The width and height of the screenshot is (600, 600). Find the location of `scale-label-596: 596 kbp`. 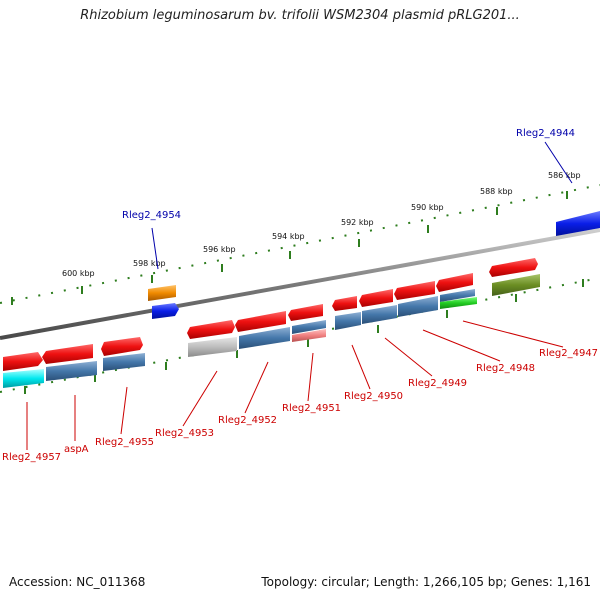

scale-label-596: 596 kbp is located at coordinates (219, 249).